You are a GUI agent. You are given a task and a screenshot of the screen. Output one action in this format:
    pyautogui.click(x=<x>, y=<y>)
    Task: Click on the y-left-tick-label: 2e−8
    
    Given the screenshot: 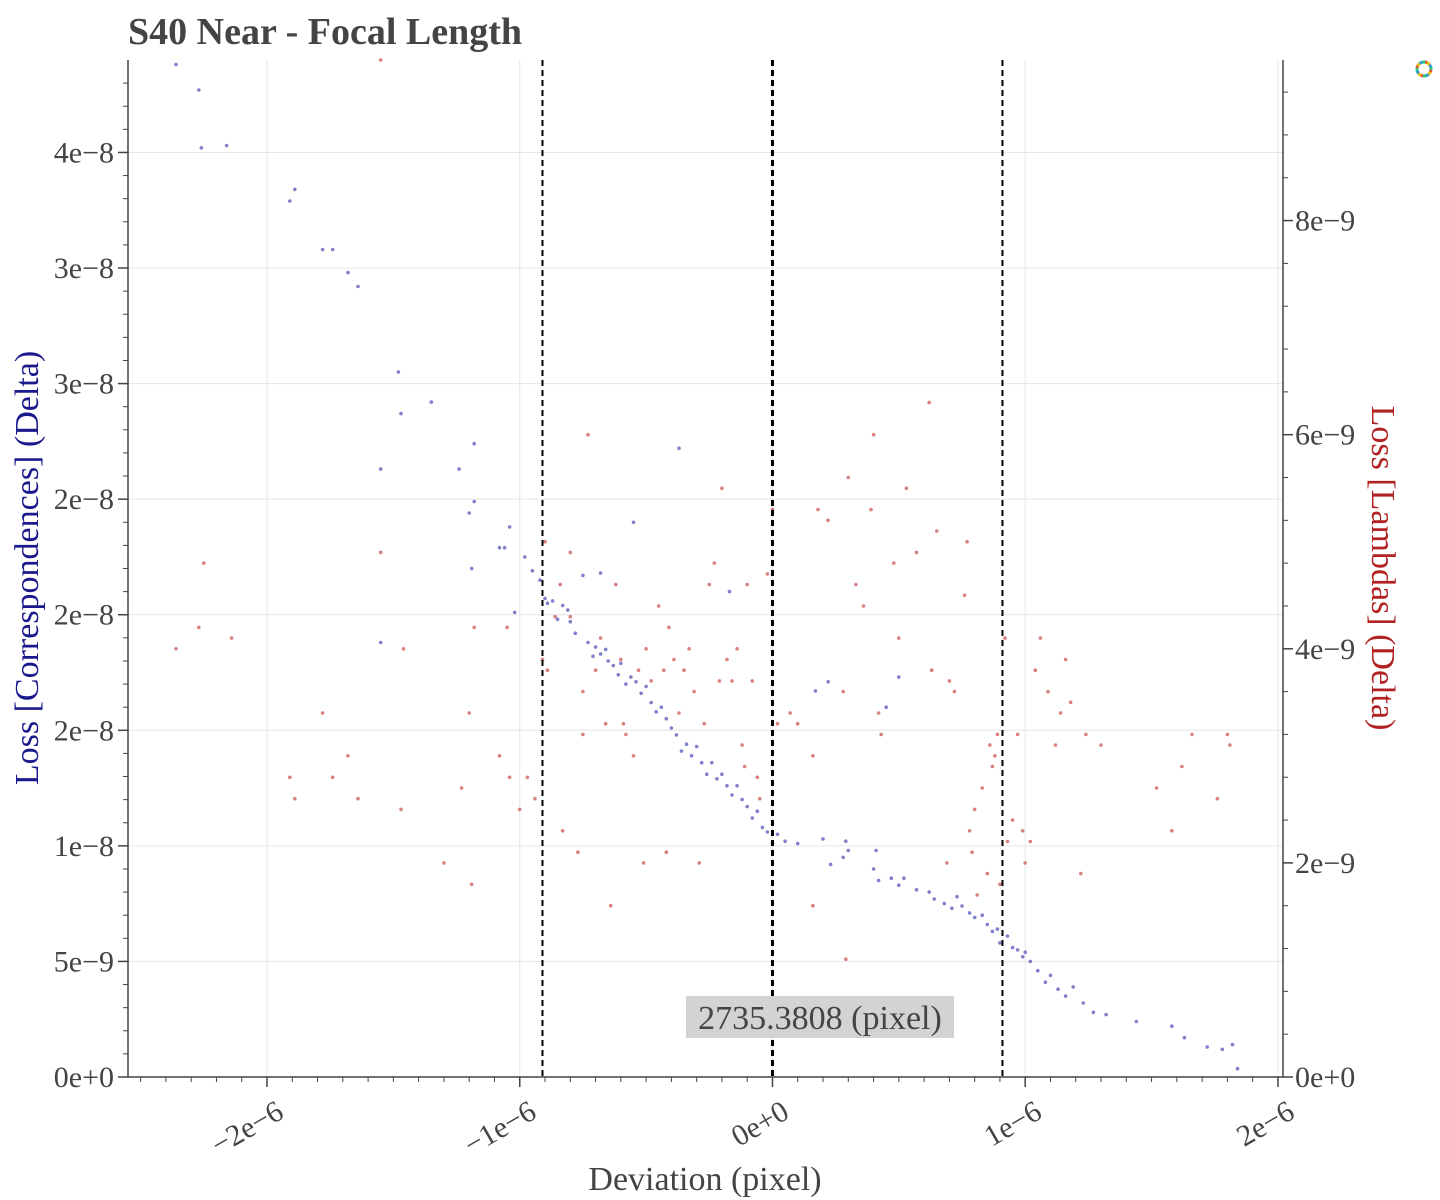 What is the action you would take?
    pyautogui.click(x=84, y=499)
    